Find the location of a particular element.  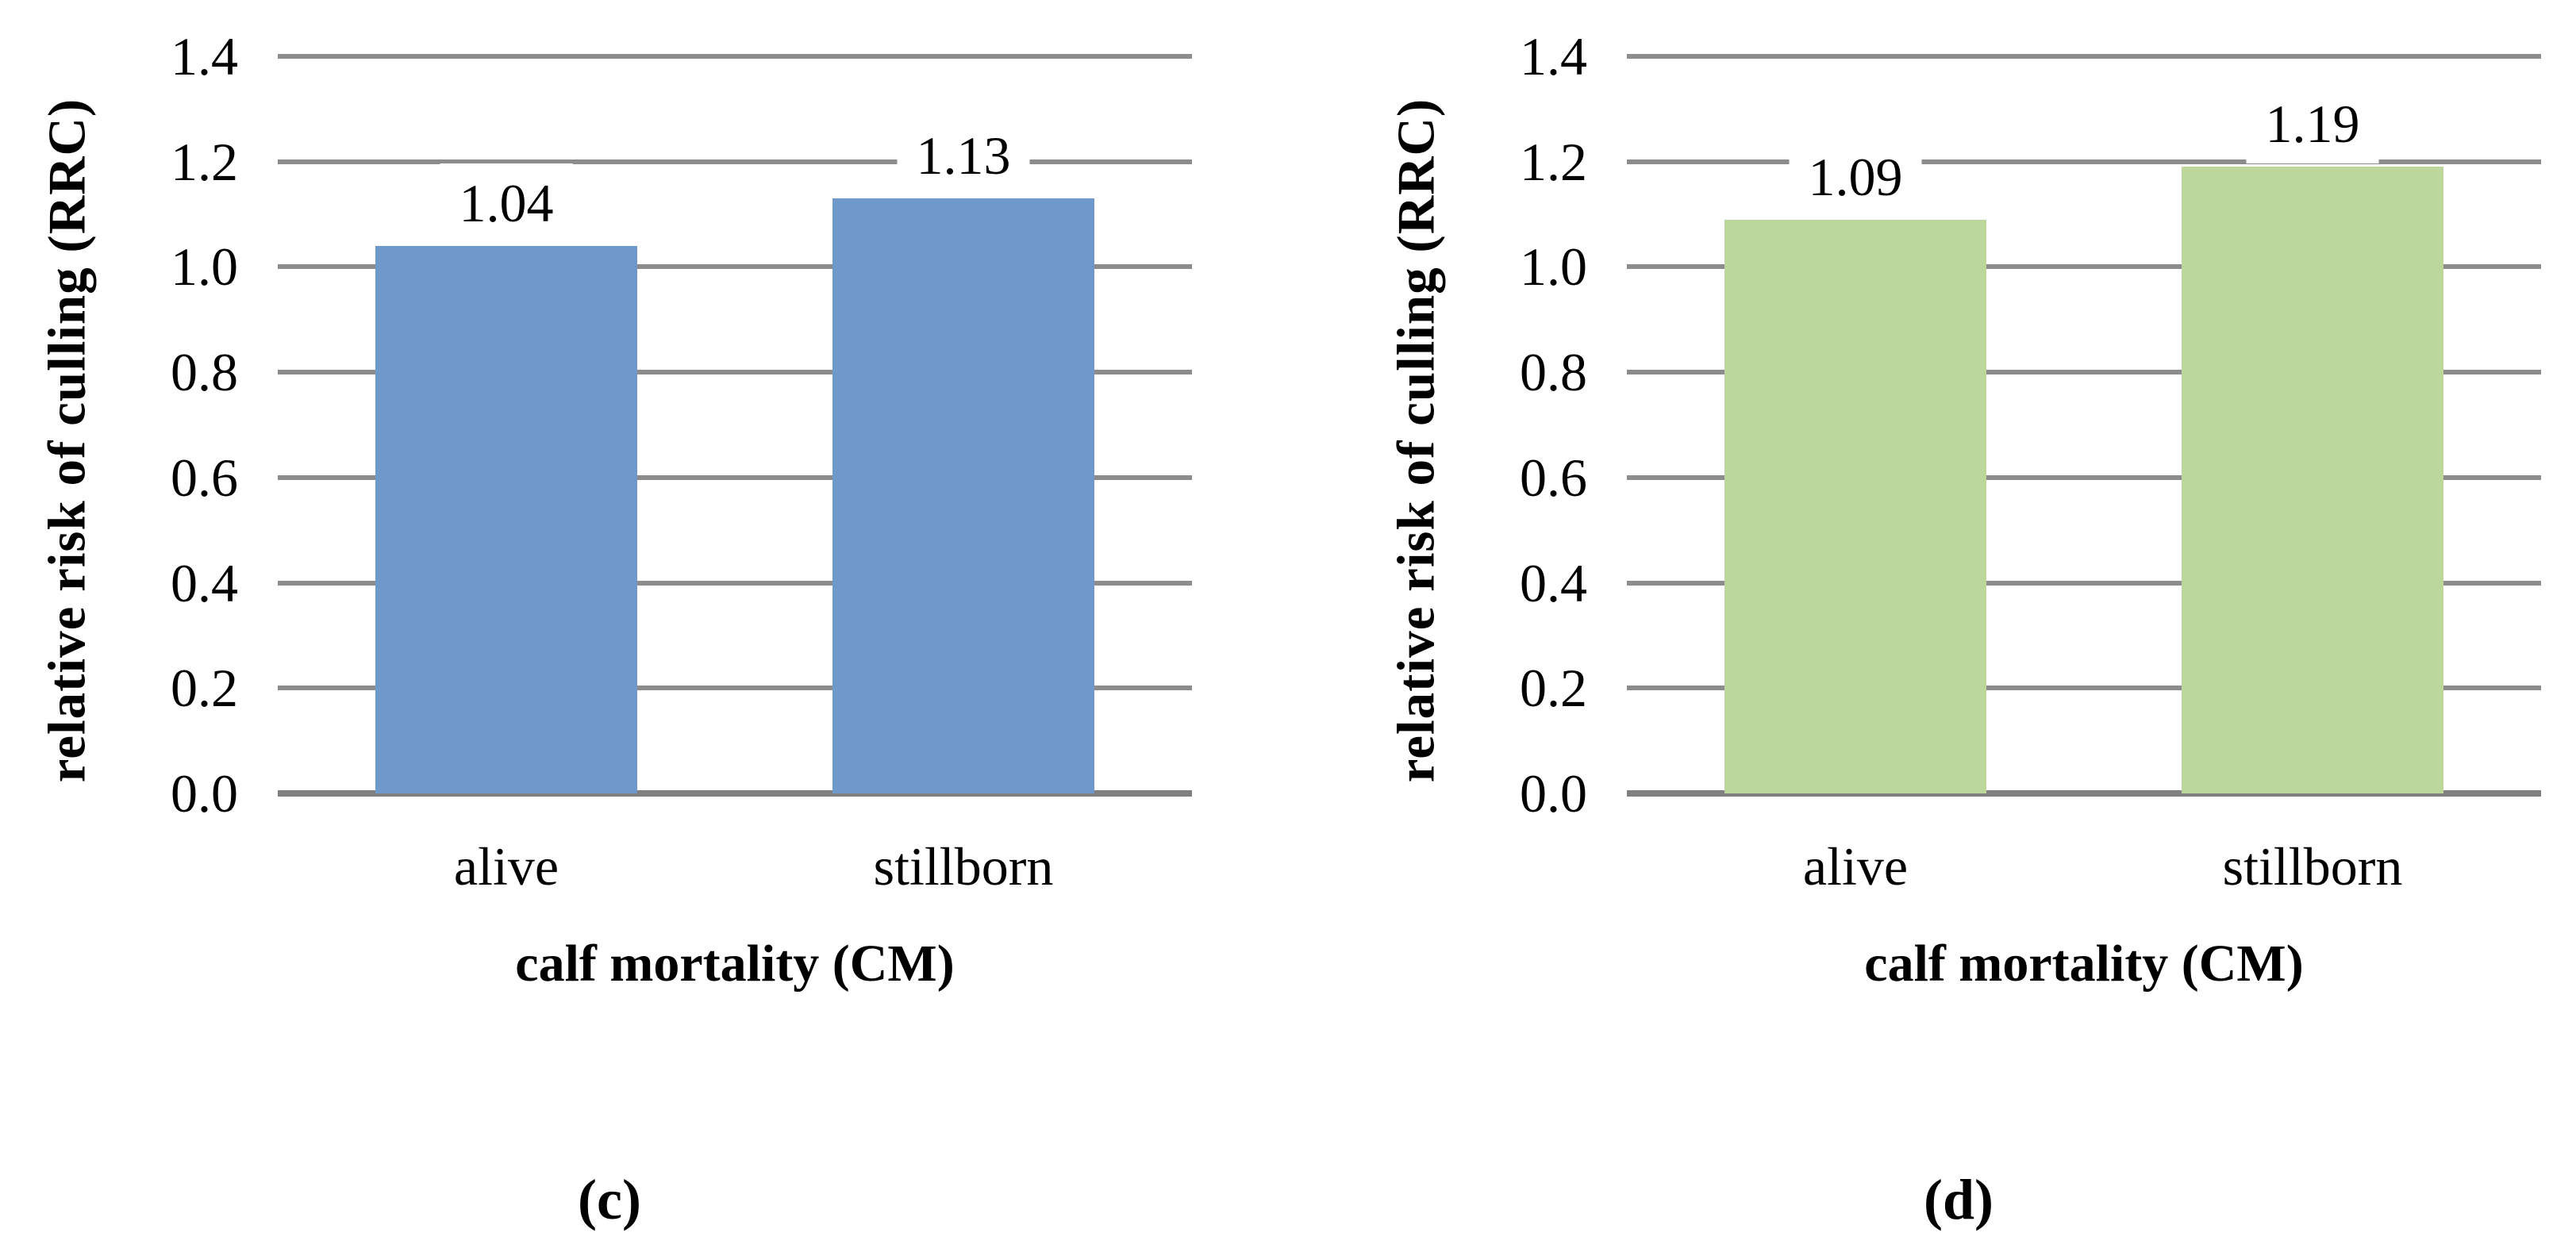

bar-value-label: 1.09 is located at coordinates (1856, 176).